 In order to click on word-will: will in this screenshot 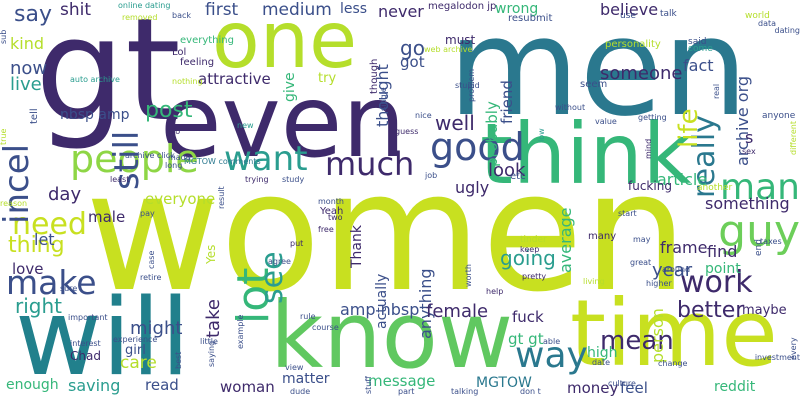, I will do `click(103, 337)`.